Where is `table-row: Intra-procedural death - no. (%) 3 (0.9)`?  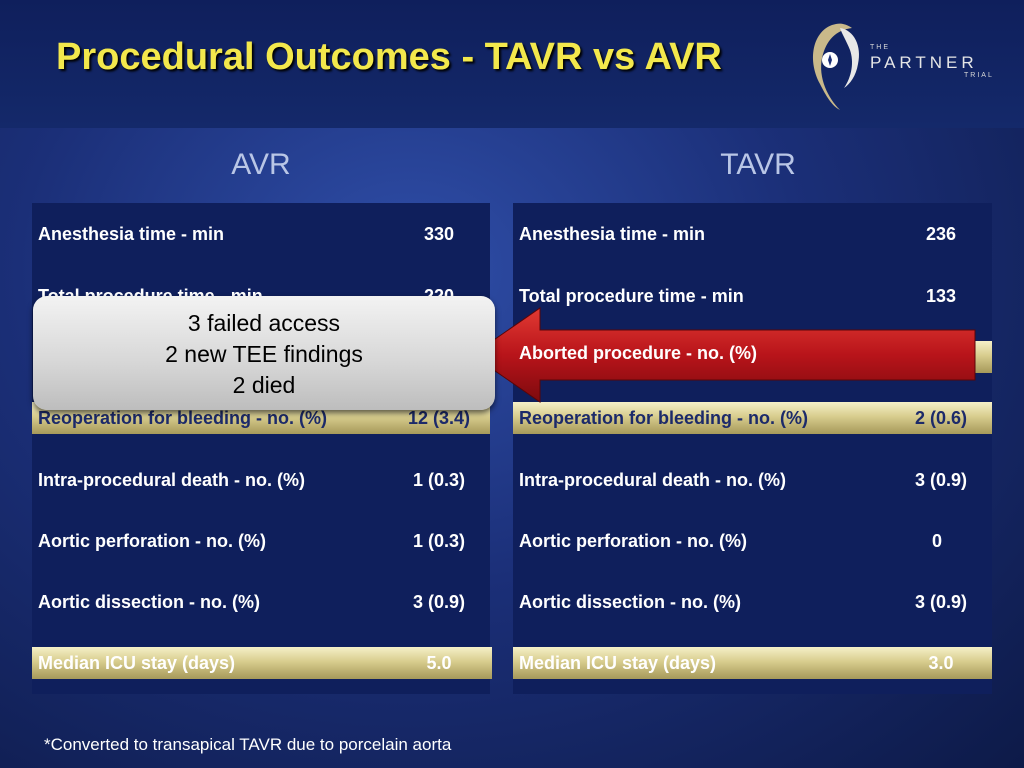
table-row: Intra-procedural death - no. (%) 3 (0.9) is located at coordinates (752, 480).